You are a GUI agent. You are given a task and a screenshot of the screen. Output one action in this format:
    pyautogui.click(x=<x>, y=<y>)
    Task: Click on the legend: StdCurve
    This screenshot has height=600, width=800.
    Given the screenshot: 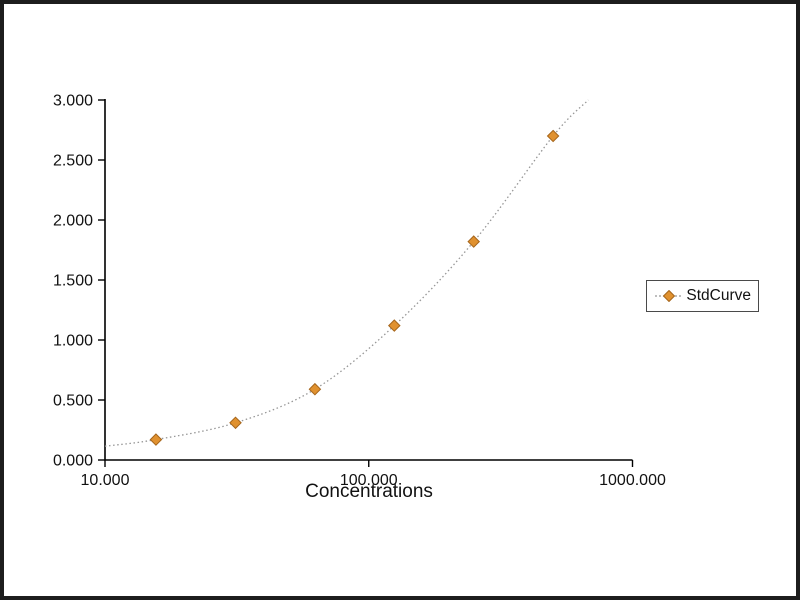 What is the action you would take?
    pyautogui.click(x=702, y=296)
    